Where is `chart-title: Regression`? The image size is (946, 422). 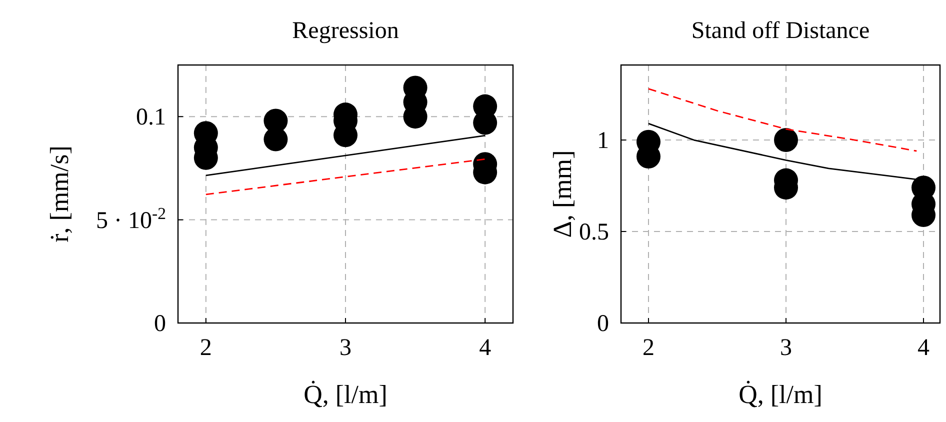 chart-title: Regression is located at coordinates (345, 31).